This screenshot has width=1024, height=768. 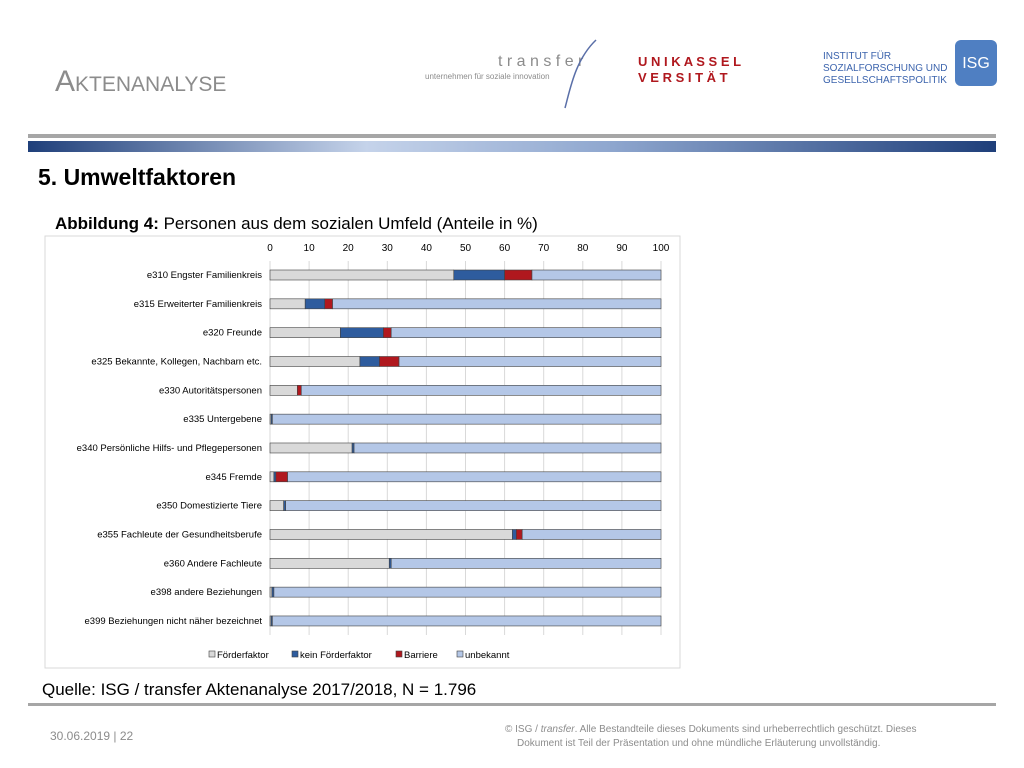 I want to click on x-tick-label: 40, so click(x=427, y=248).